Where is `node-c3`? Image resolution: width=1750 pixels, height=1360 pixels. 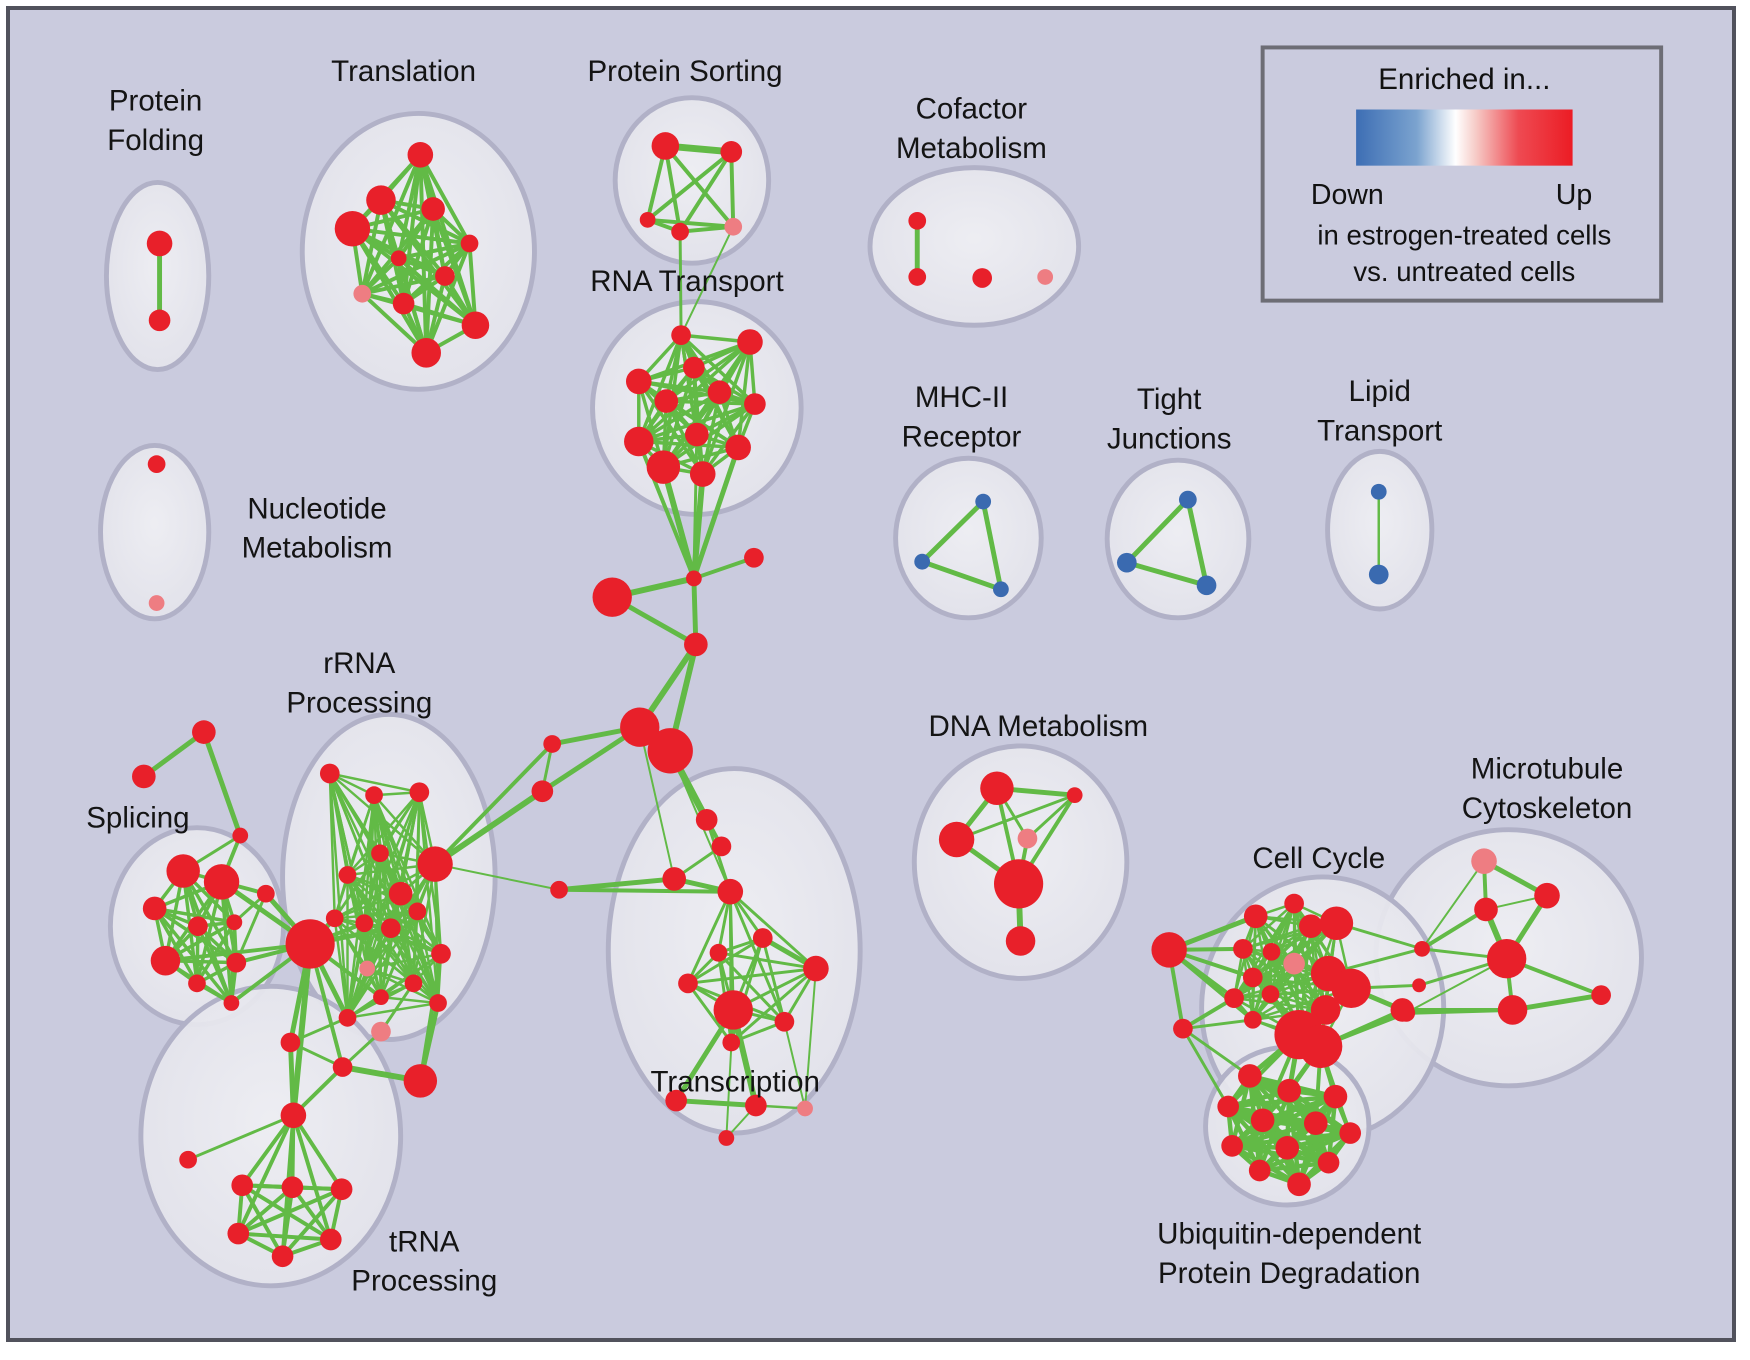
node-c3 is located at coordinates (982, 278).